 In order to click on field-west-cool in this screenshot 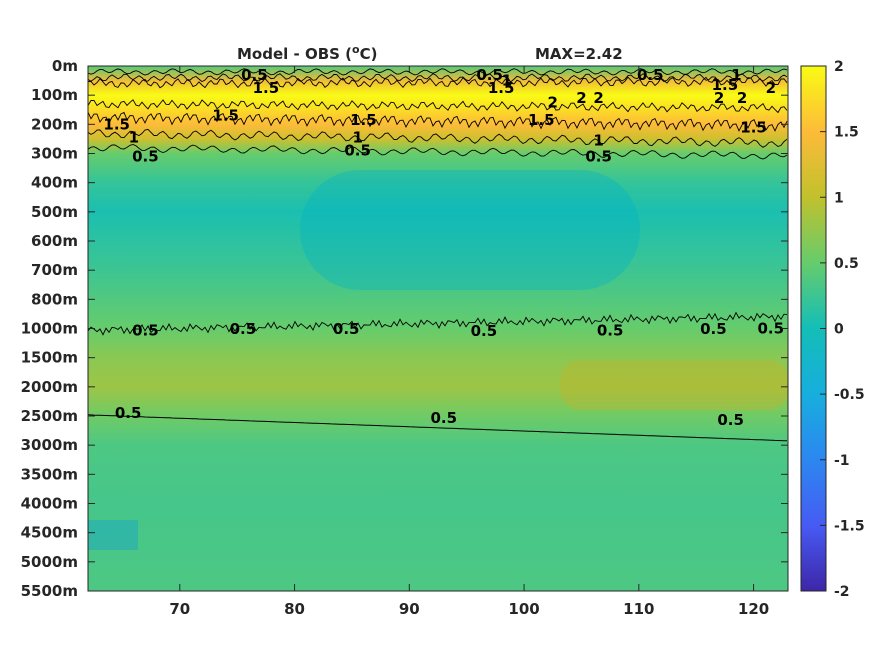, I will do `click(113, 535)`.